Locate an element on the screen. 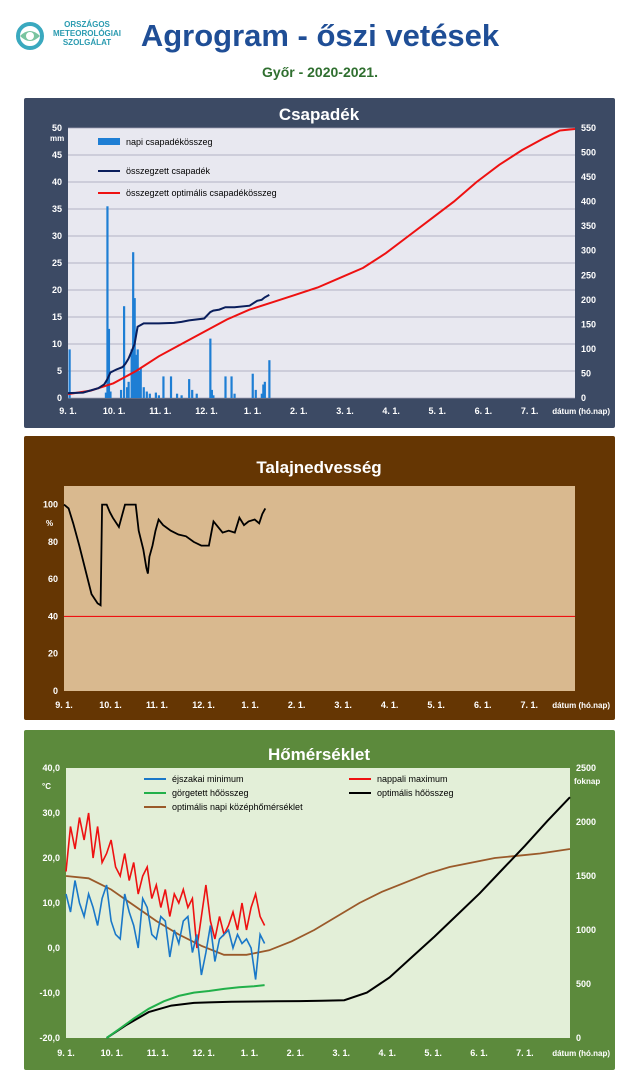 This screenshot has width=640, height=1092. night-min-temp-line is located at coordinates (165, 930).